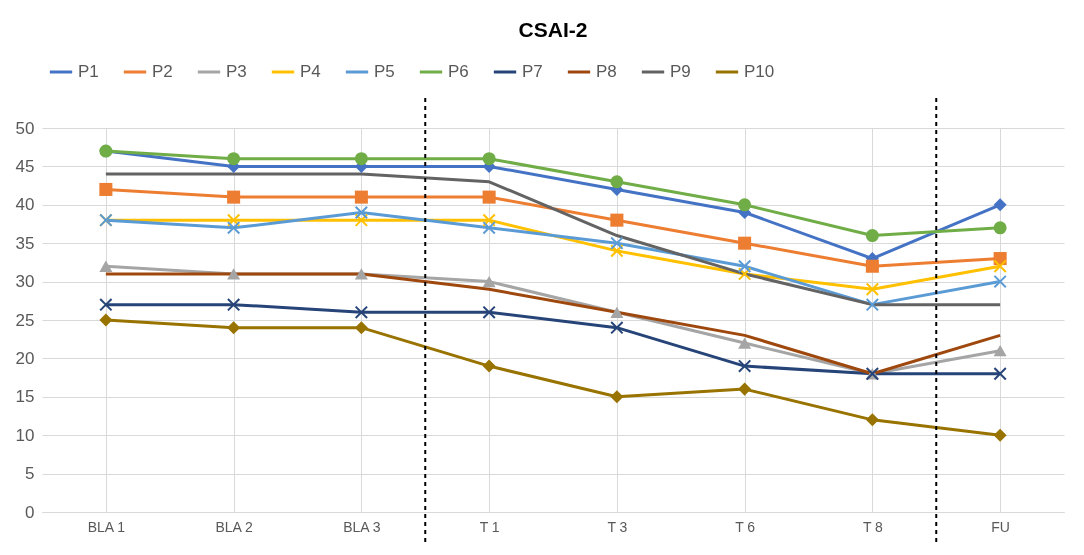 This screenshot has height=555, width=1084. I want to click on legend-label: P8, so click(606, 71).